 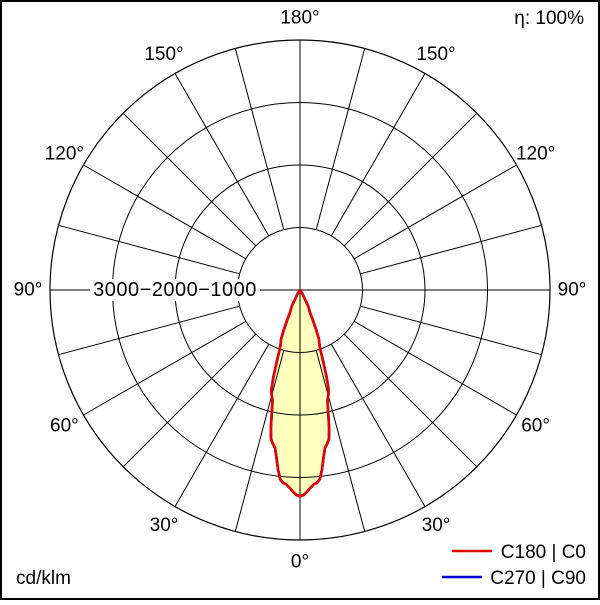 I want to click on radial-axis-label-bg, so click(x=175, y=290).